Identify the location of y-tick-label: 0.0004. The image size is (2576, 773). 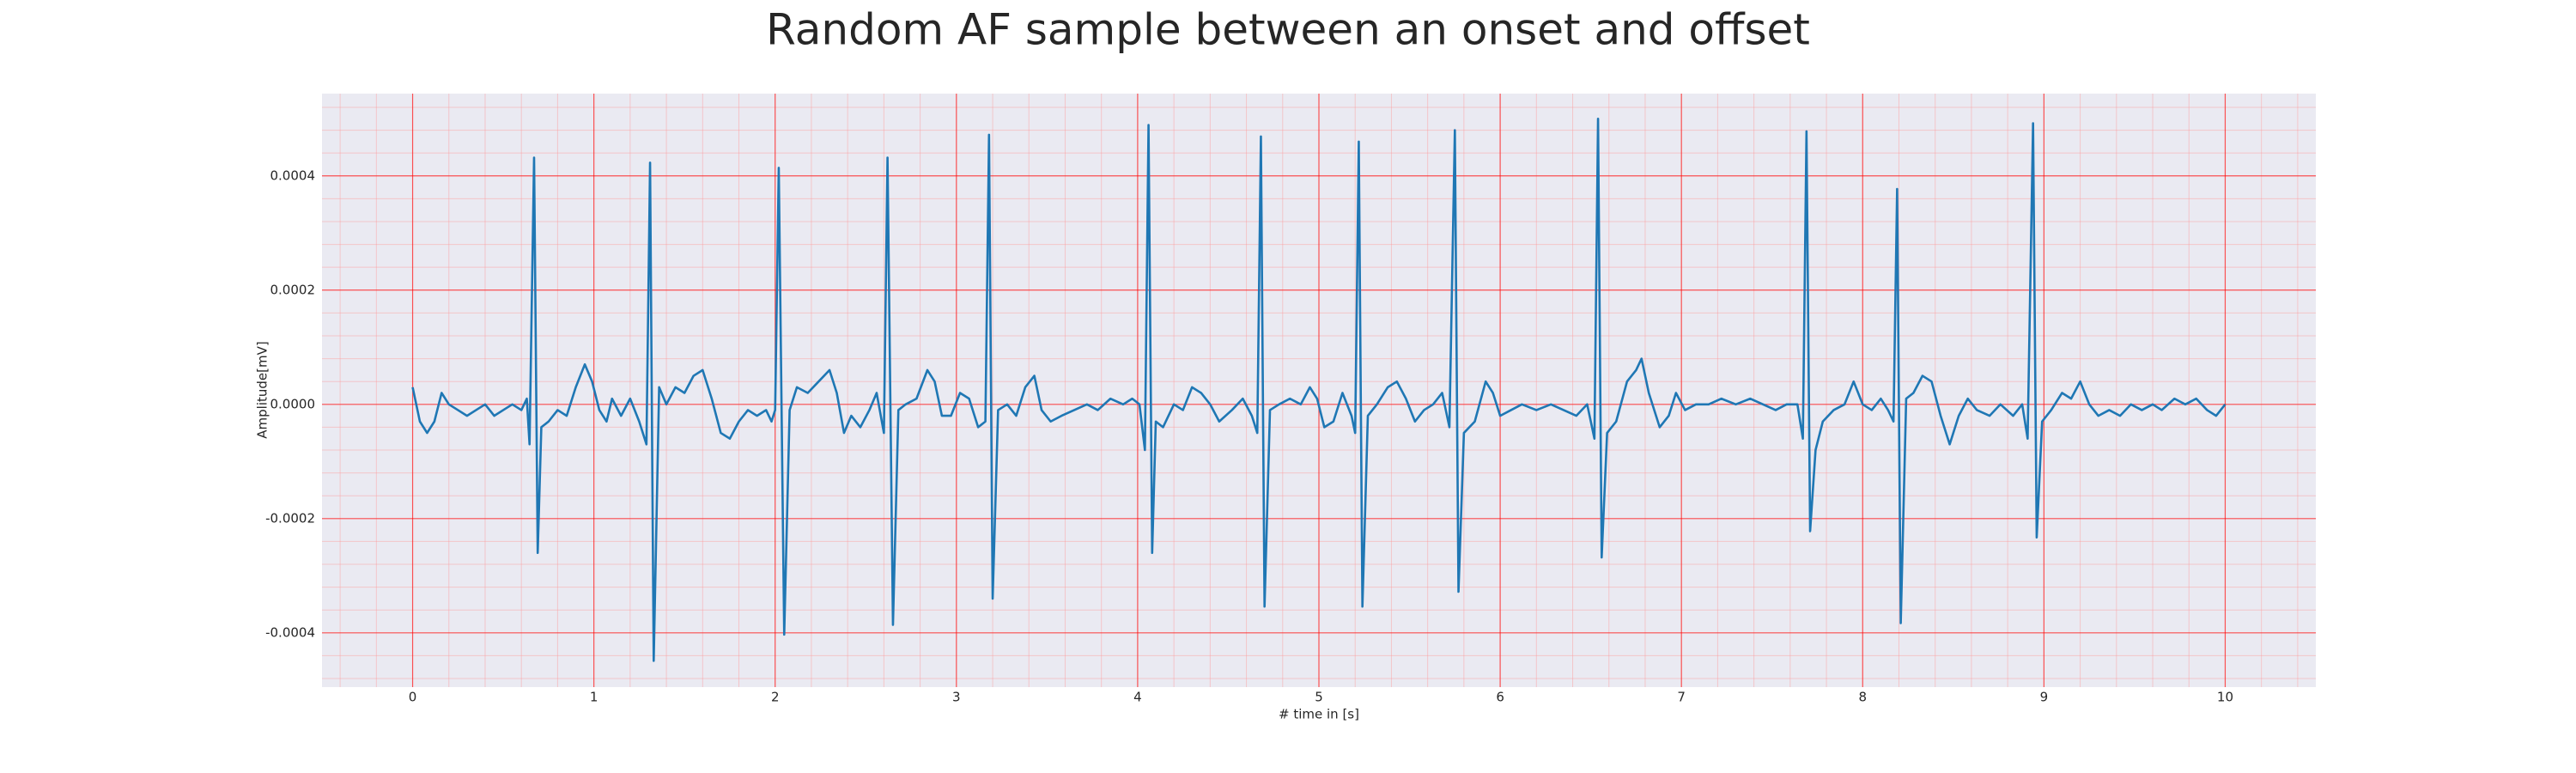
(293, 175).